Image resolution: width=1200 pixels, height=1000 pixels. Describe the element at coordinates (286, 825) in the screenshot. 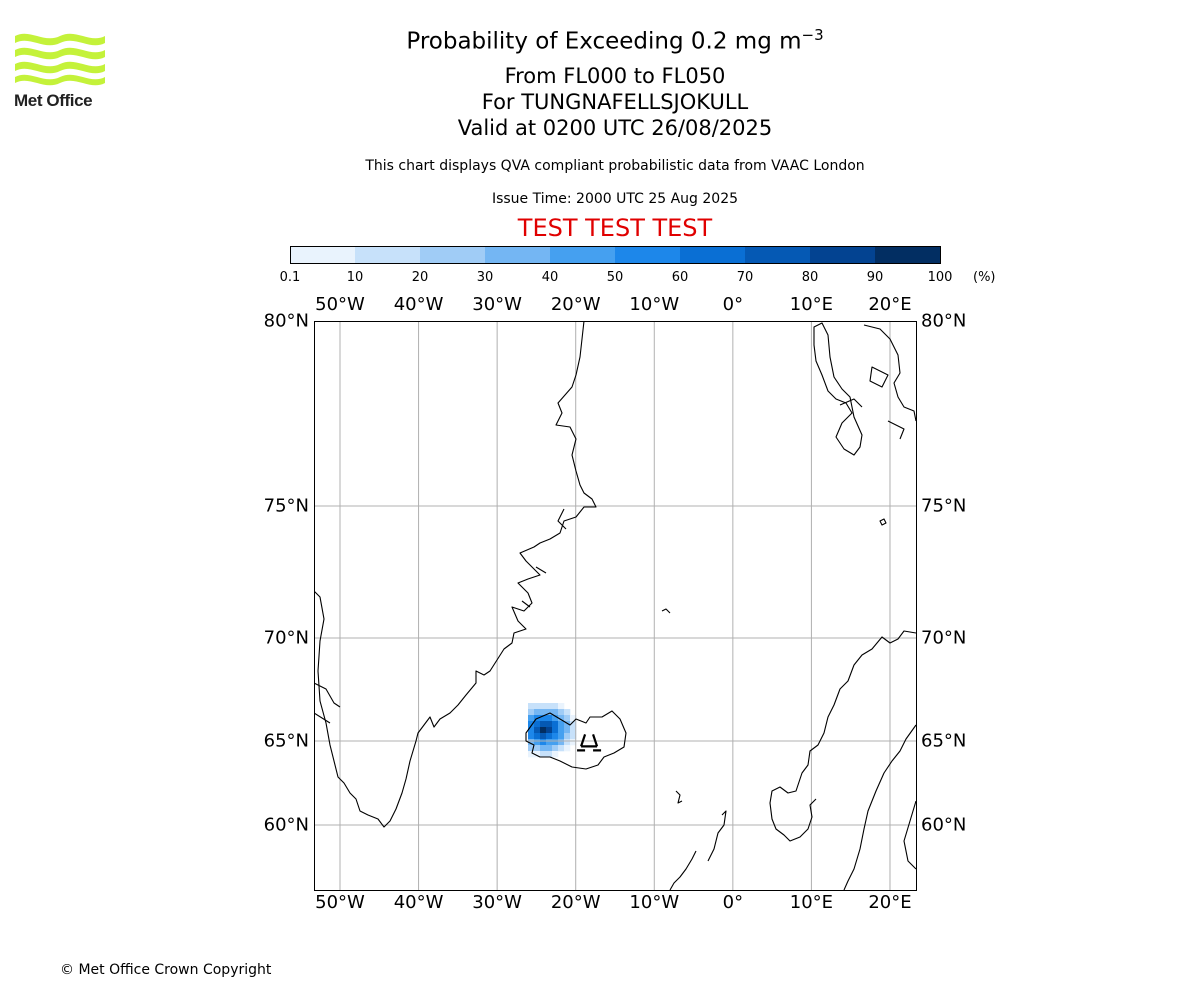

I see `latitude-label-left: 60°N` at that location.